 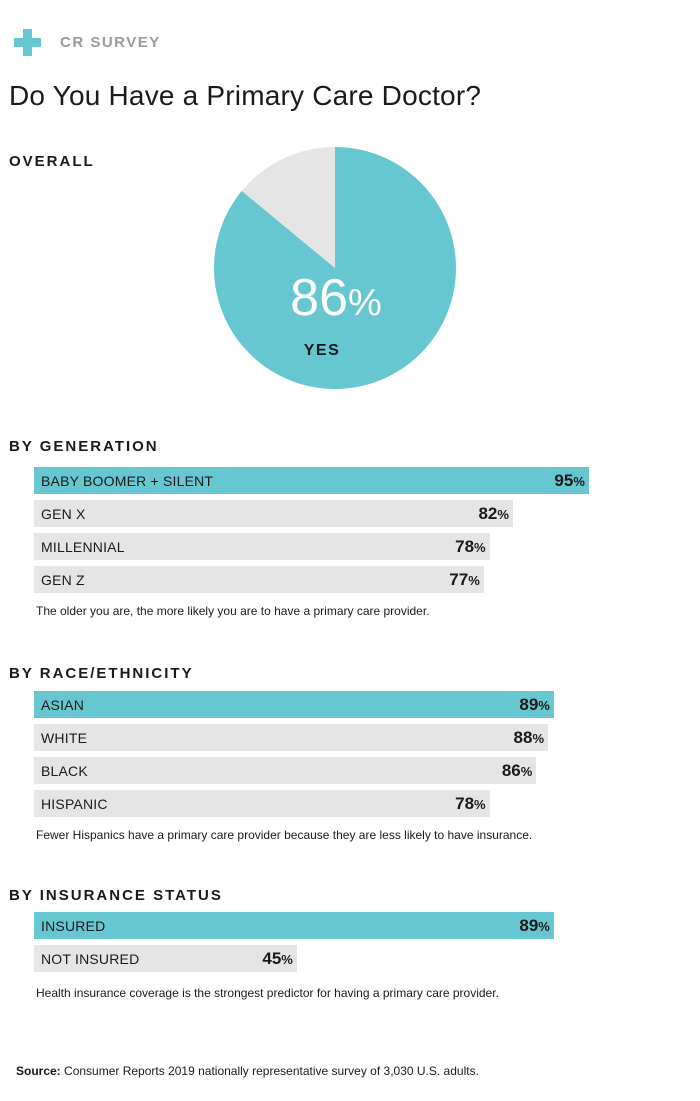 I want to click on bar-label: NOT INSURED, so click(x=90, y=959).